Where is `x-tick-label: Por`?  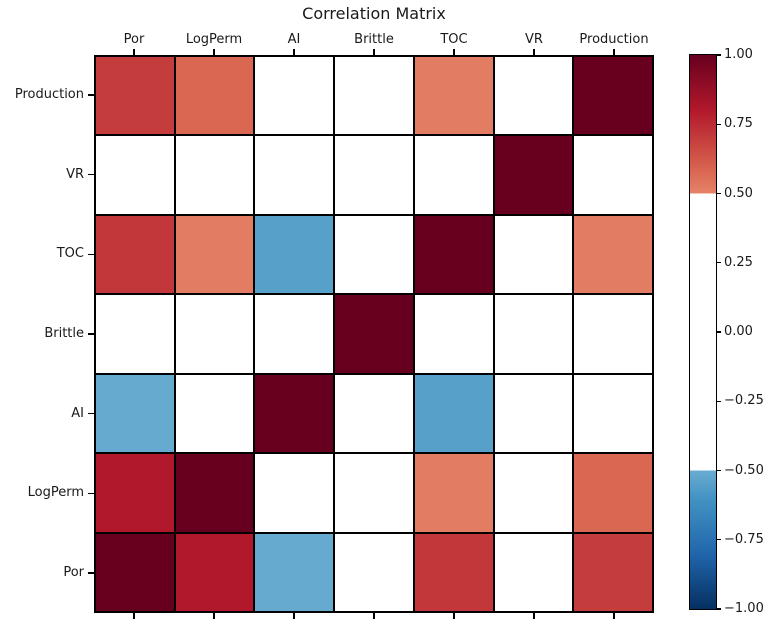
x-tick-label: Por is located at coordinates (134, 39).